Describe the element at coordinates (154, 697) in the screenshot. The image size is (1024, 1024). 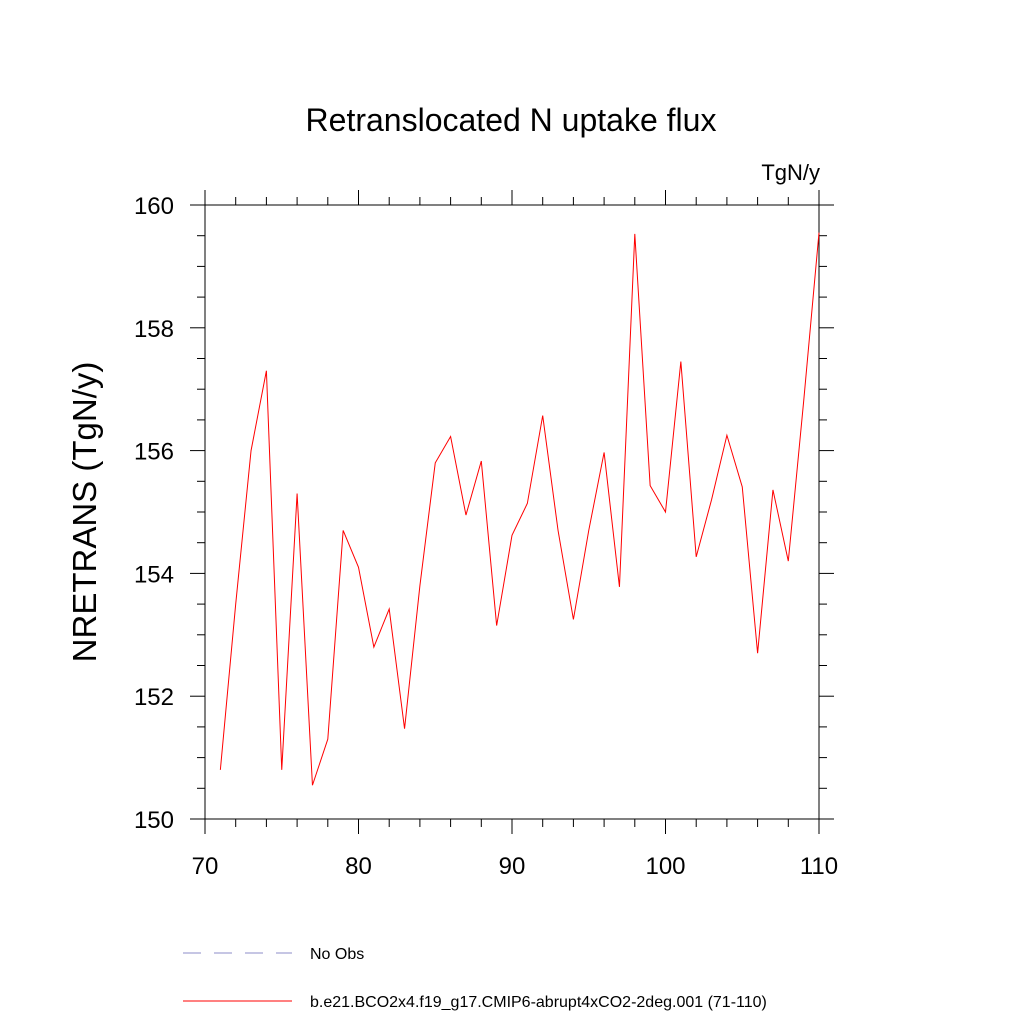
I see `y-tick-label: 152` at that location.